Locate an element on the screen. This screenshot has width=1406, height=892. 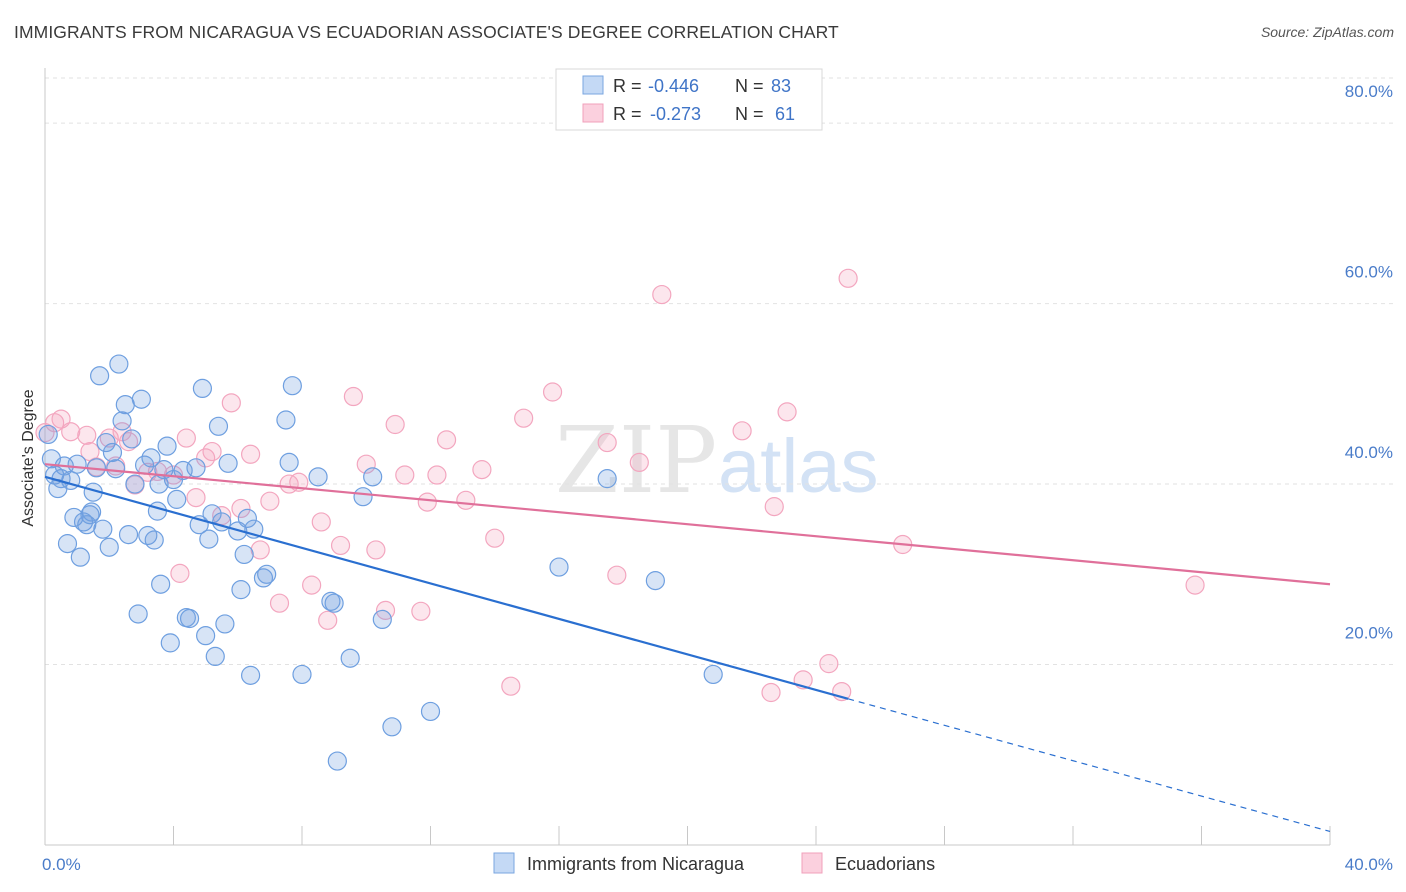
stats-legend-n-value-ecuadorians: 61 is located at coordinates (785, 114).